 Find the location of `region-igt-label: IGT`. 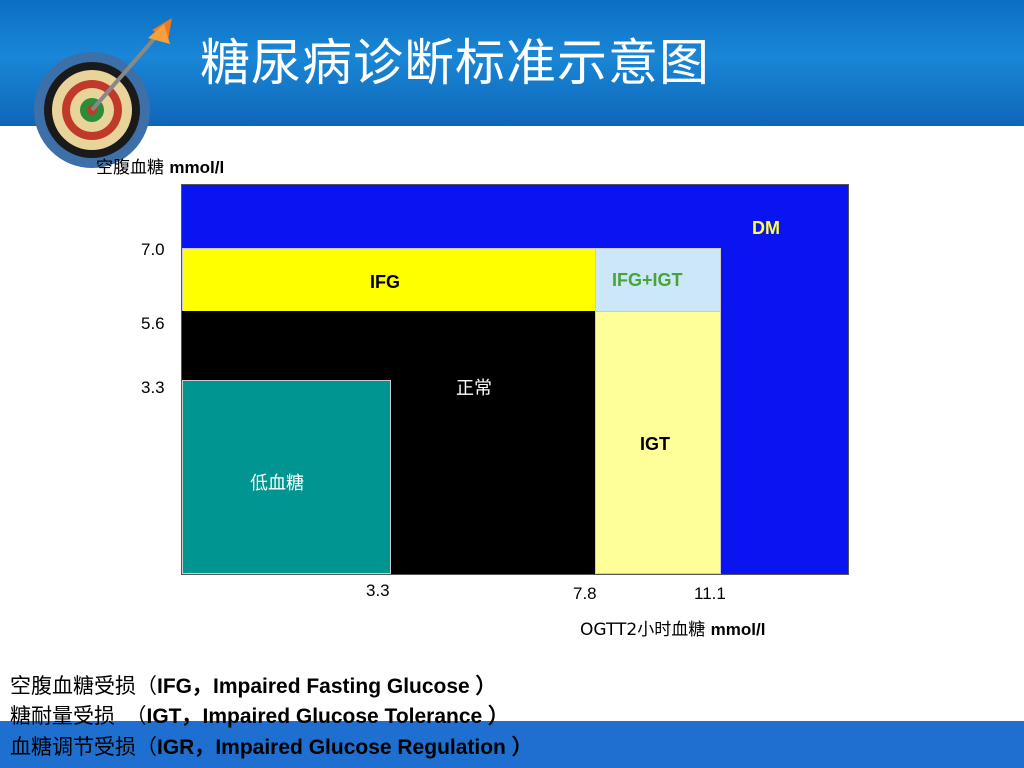

region-igt-label: IGT is located at coordinates (655, 444).